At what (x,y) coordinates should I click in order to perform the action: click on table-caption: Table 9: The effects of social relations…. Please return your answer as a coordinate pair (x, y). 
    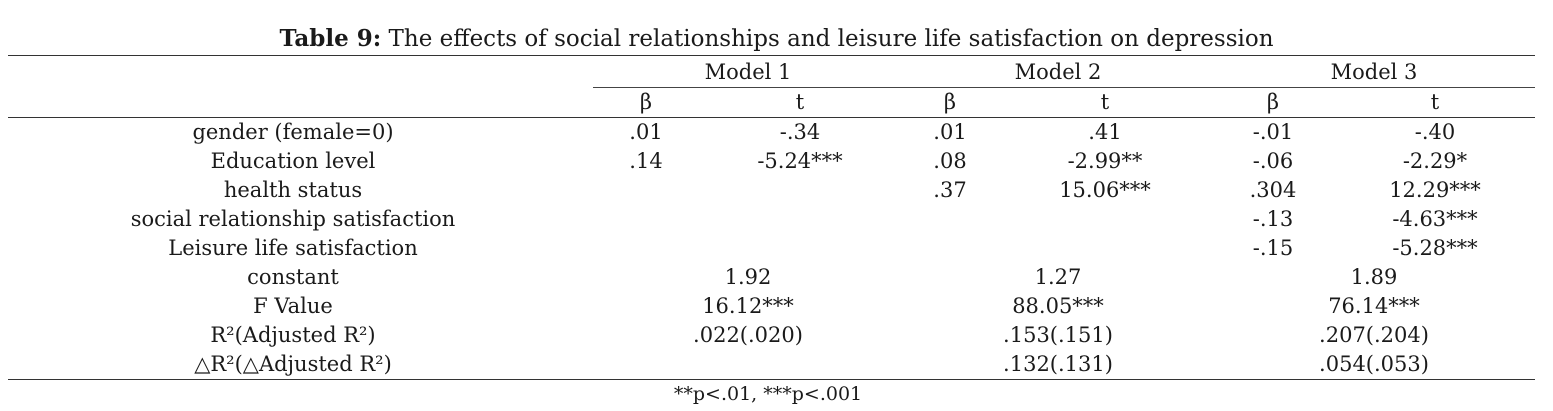
    Looking at the image, I should click on (776, 39).